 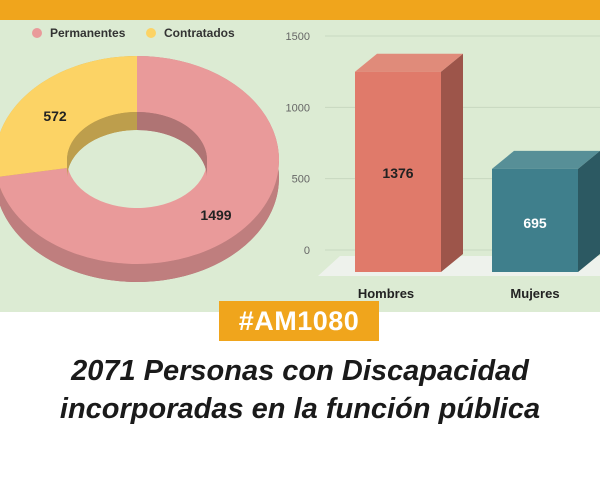 What do you see at coordinates (298, 37) in the screenshot?
I see `y-tick-label-1500: 1500` at bounding box center [298, 37].